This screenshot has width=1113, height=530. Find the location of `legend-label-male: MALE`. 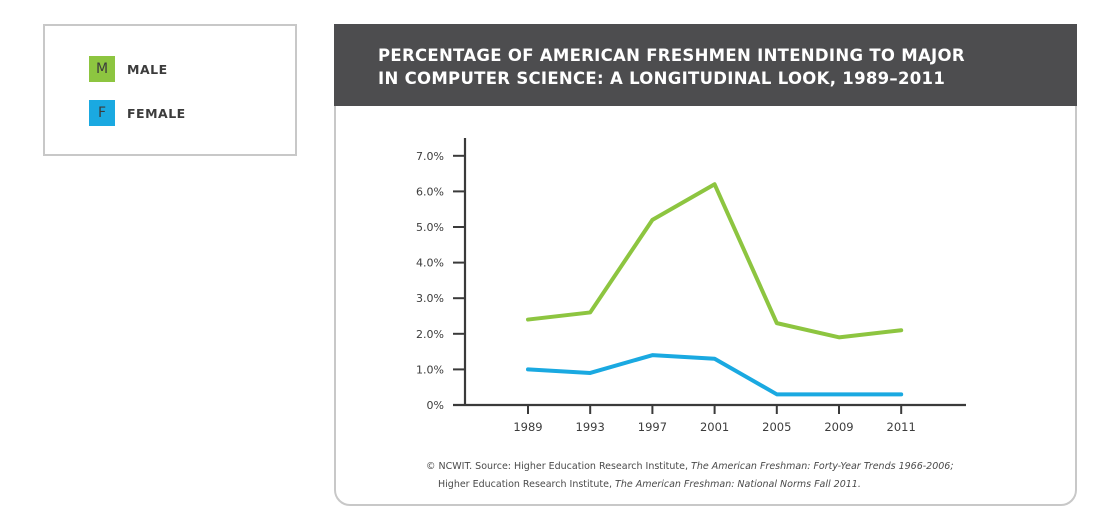

legend-label-male: MALE is located at coordinates (147, 69).